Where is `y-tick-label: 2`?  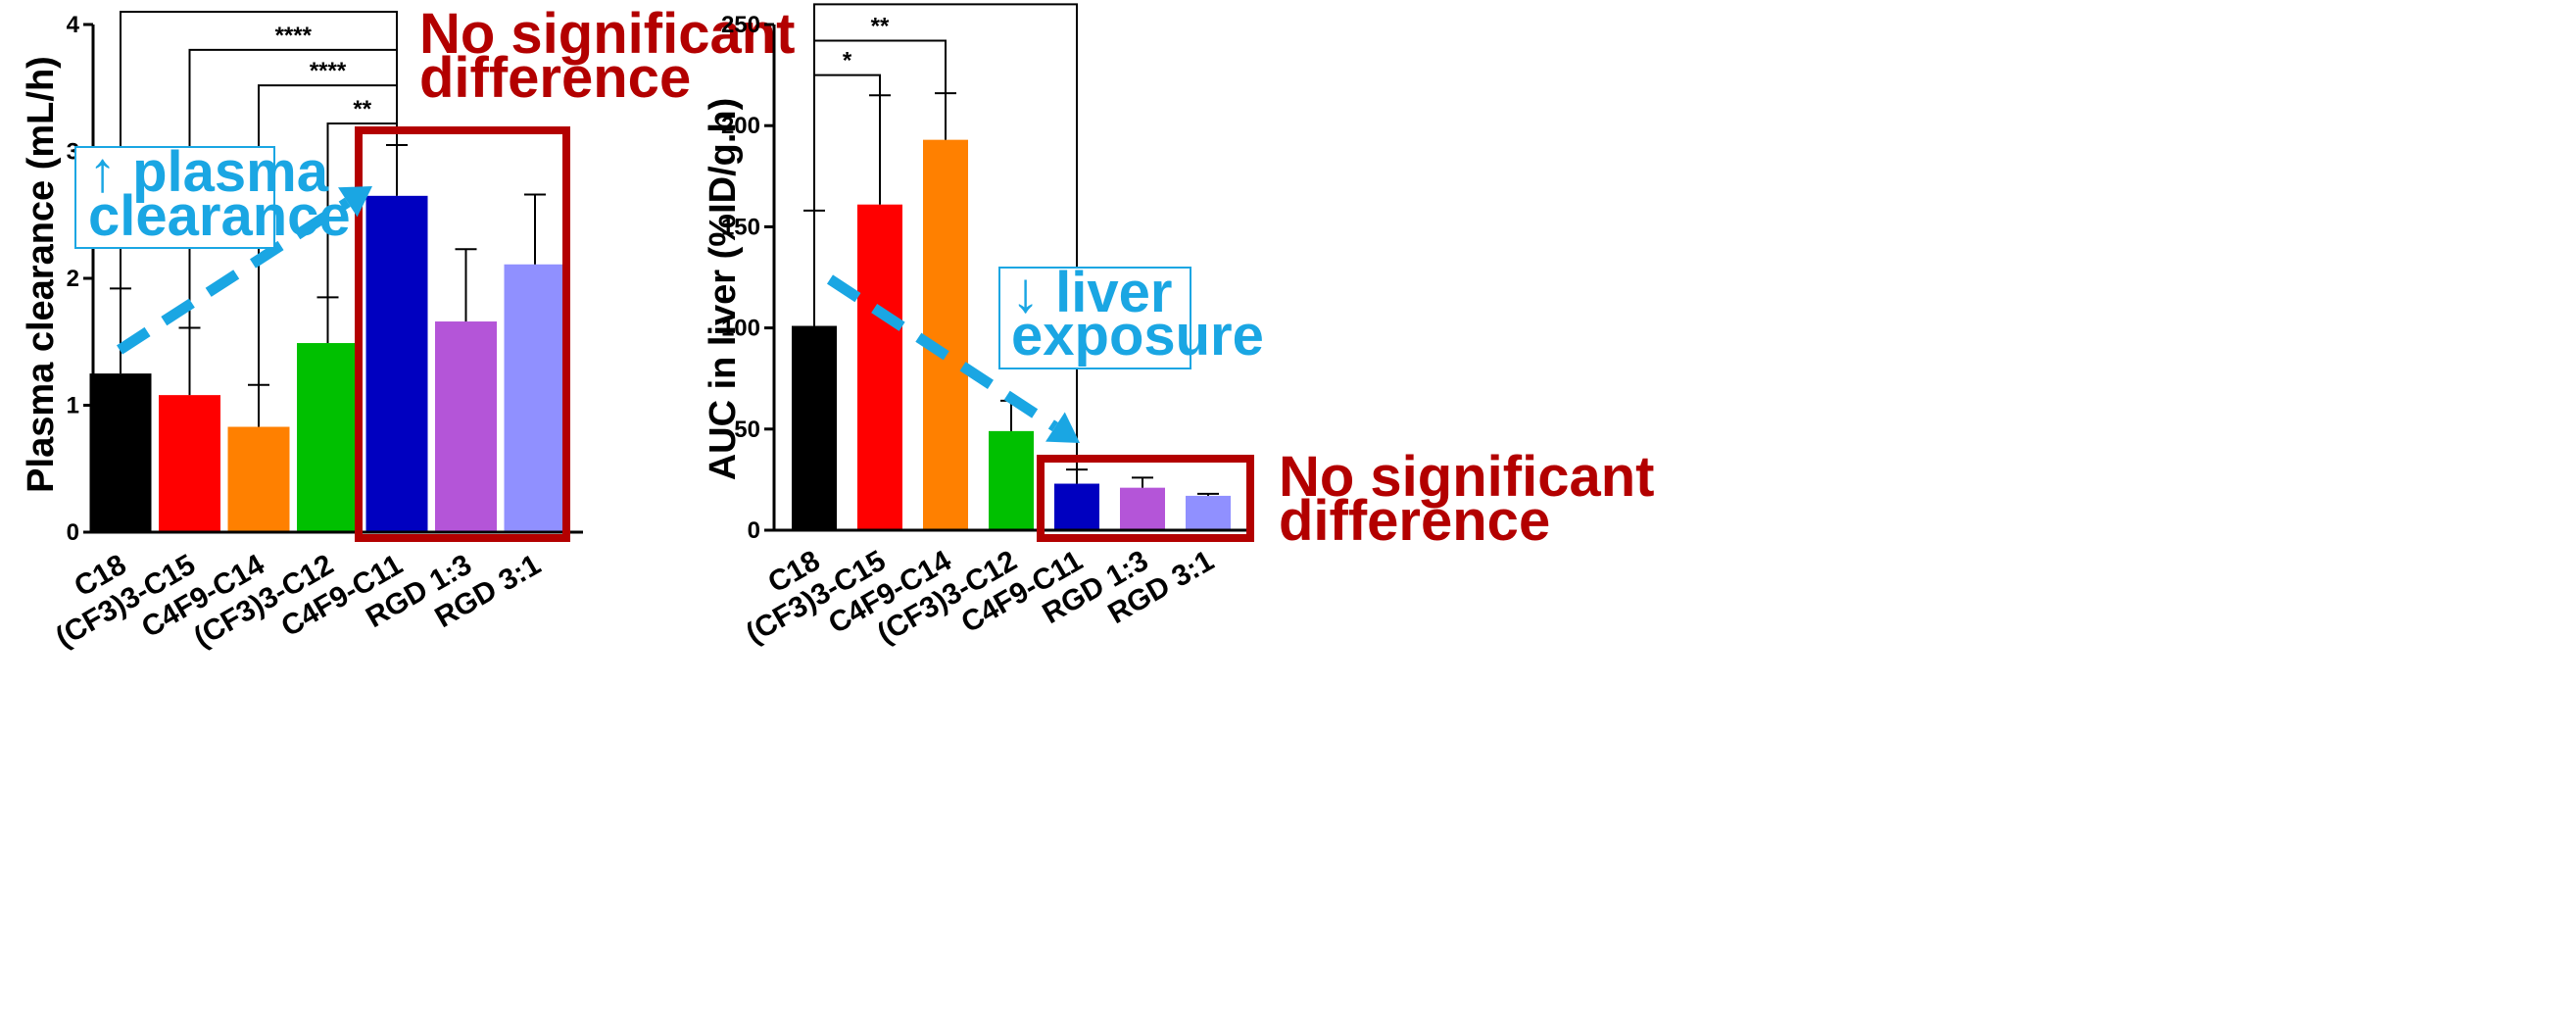 y-tick-label: 2 is located at coordinates (73, 279).